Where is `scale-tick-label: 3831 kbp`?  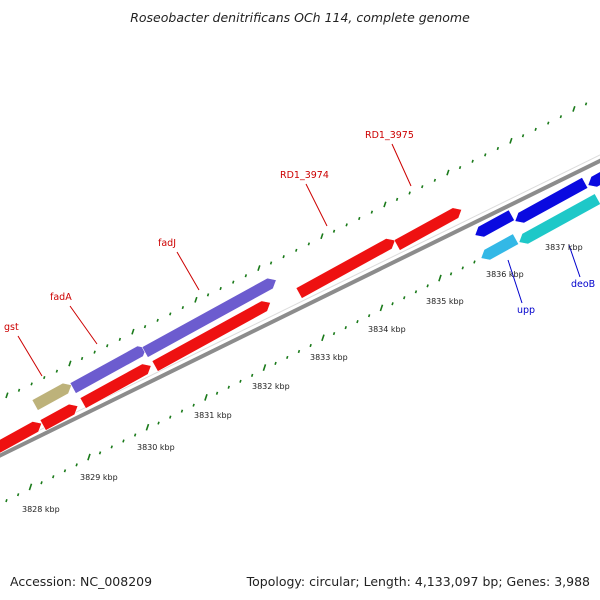 scale-tick-label: 3831 kbp is located at coordinates (213, 415).